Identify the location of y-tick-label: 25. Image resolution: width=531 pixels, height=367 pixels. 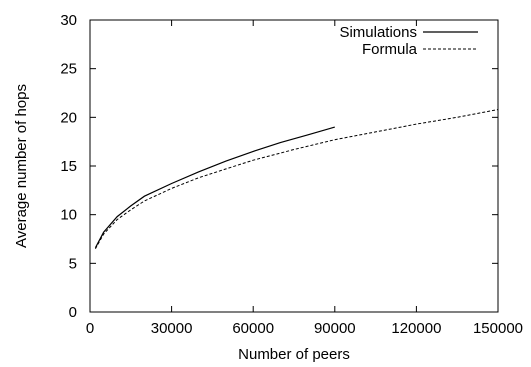
(68, 69).